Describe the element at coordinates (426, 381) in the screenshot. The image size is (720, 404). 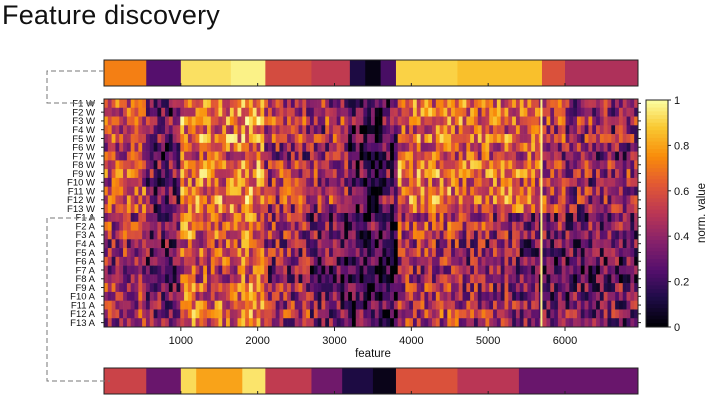
I see `group-a-strip-segment` at that location.